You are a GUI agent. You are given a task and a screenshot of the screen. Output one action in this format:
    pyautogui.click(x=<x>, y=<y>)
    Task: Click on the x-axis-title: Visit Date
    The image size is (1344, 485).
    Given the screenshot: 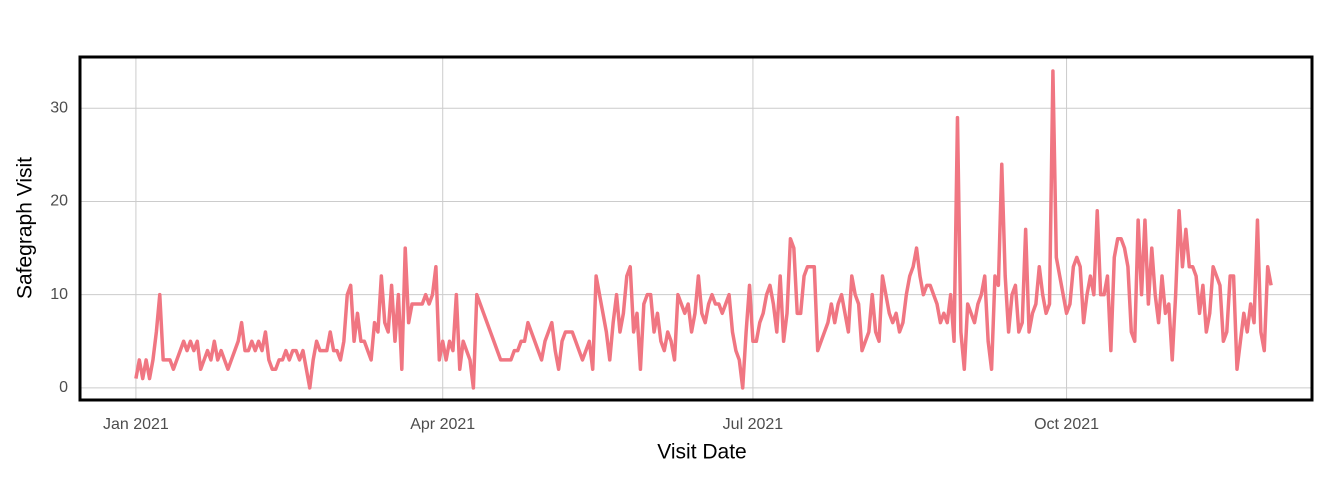 What is the action you would take?
    pyautogui.click(x=702, y=452)
    